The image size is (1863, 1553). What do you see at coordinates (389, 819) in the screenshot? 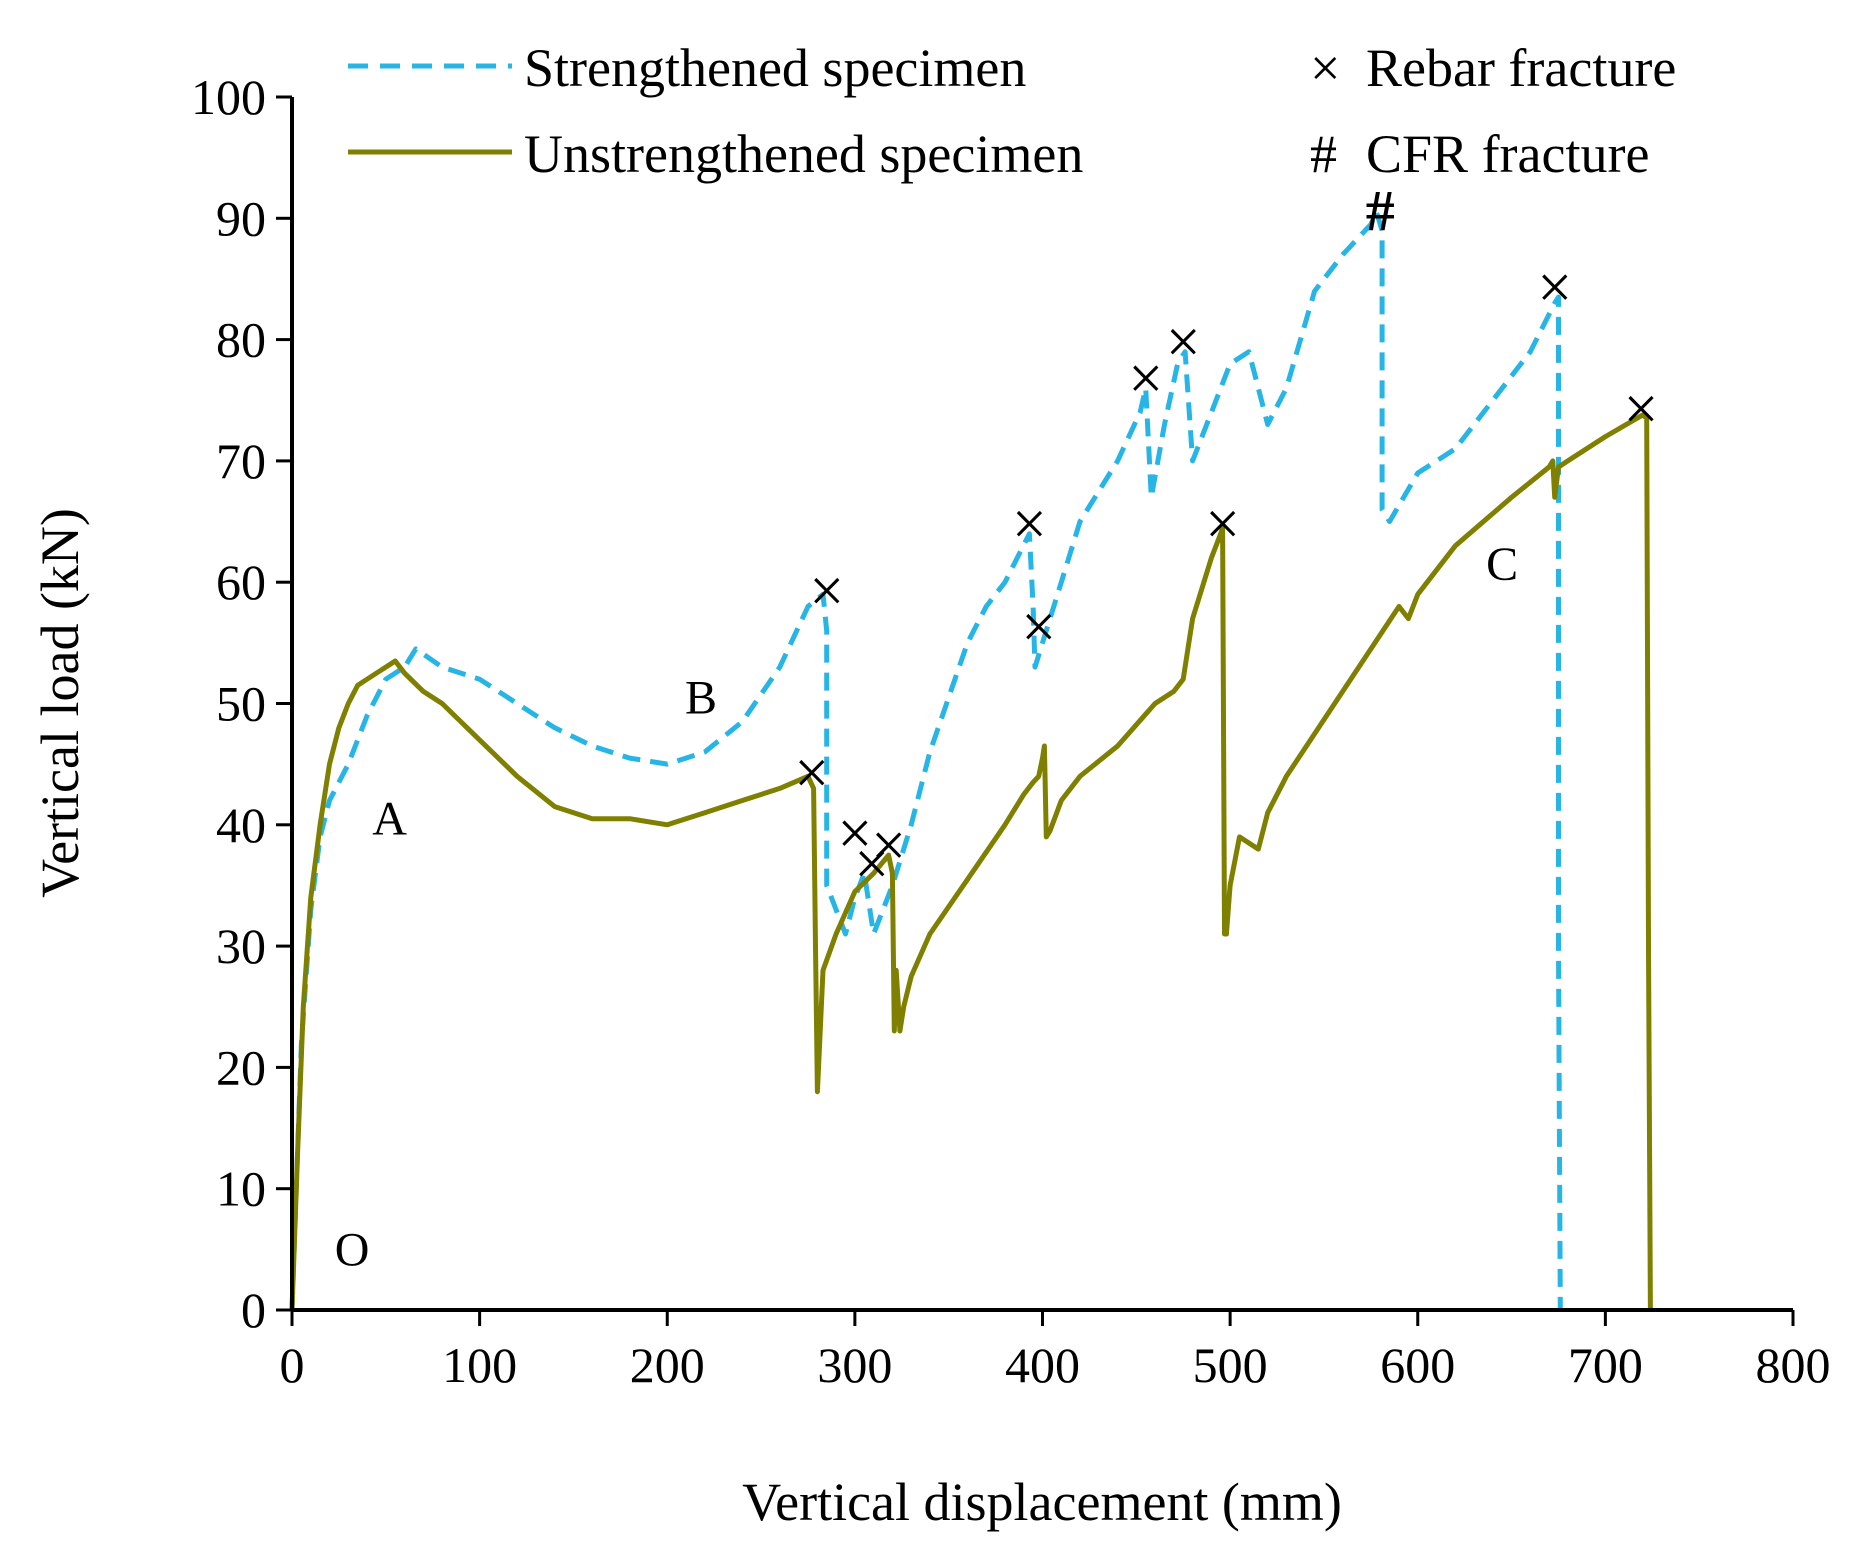
I see `point-label-a: A` at bounding box center [389, 819].